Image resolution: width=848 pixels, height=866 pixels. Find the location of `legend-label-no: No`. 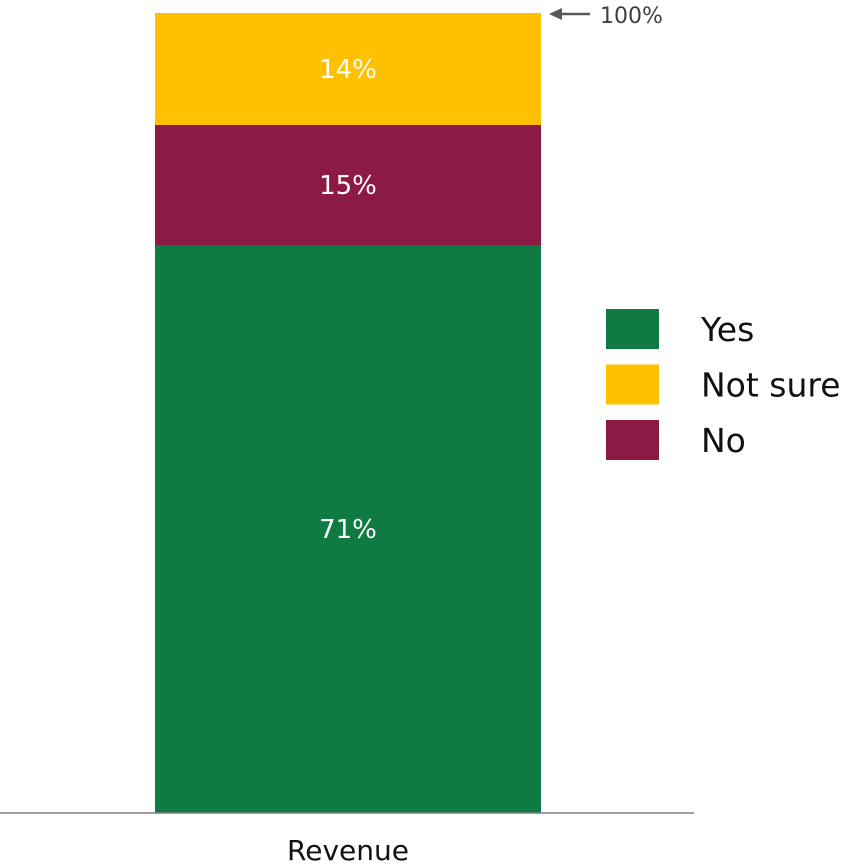

legend-label-no: No is located at coordinates (723, 440).